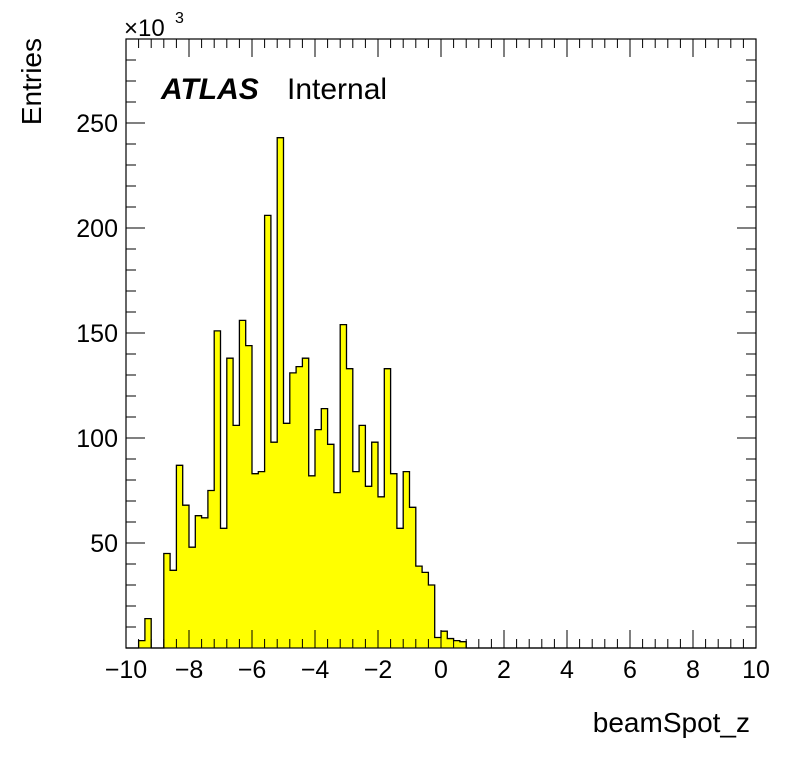  I want to click on x-tick-label: 6, so click(630, 670).